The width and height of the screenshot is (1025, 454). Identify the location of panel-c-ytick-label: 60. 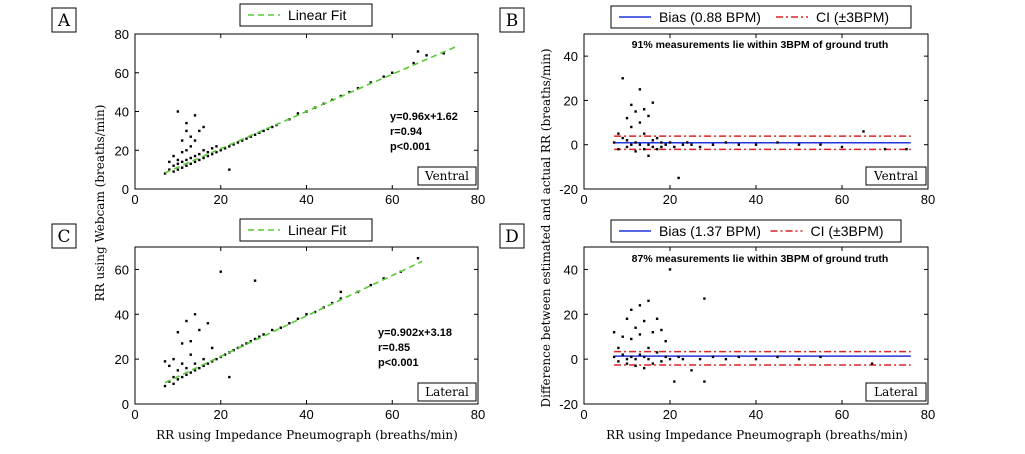
(122, 269).